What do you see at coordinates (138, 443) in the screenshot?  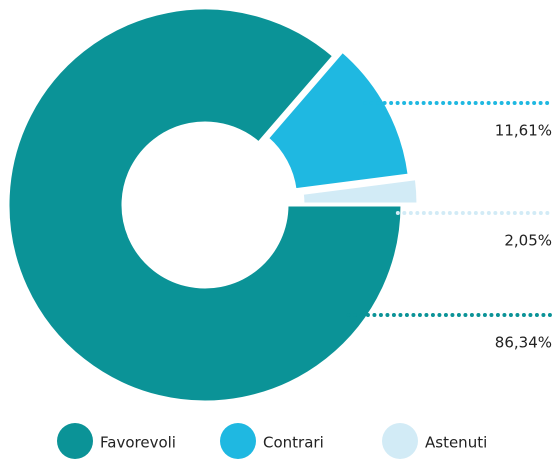 I see `legend-label: Favorevoli` at bounding box center [138, 443].